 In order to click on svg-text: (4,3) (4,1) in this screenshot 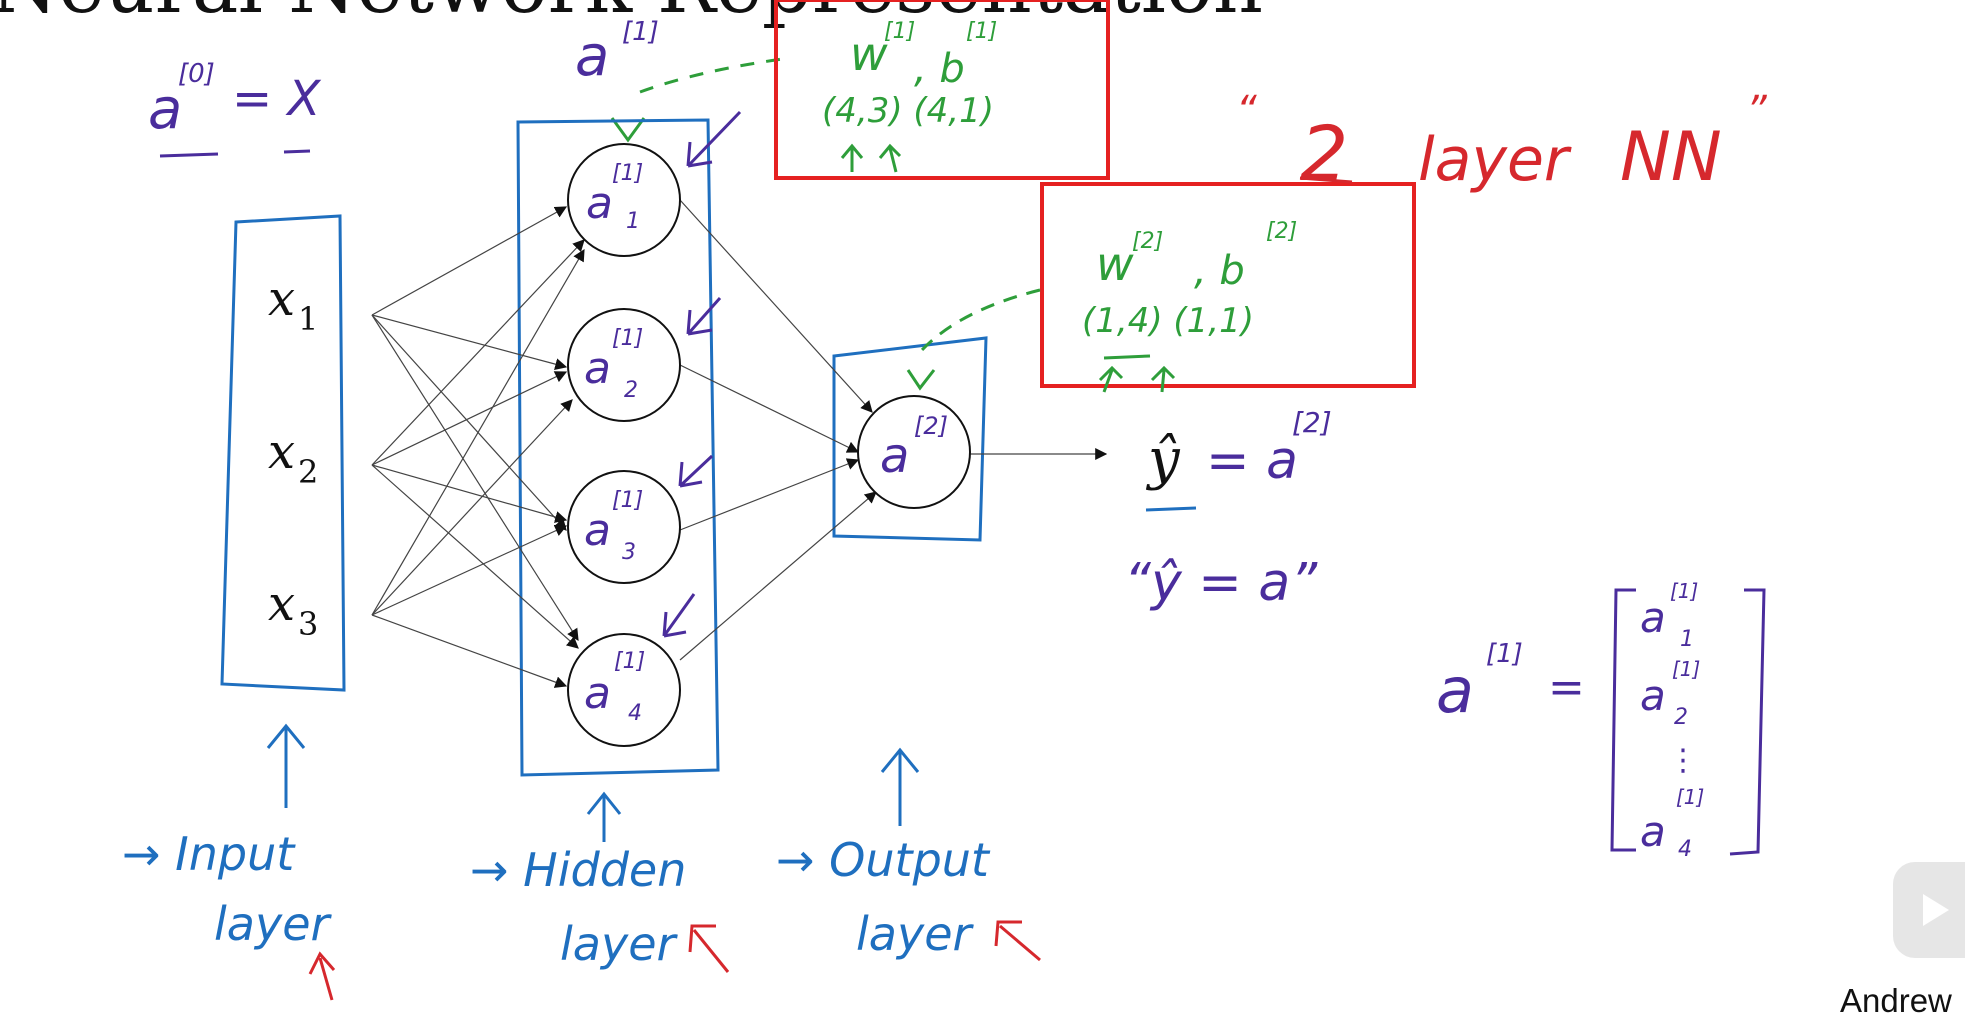, I will do `click(908, 111)`.